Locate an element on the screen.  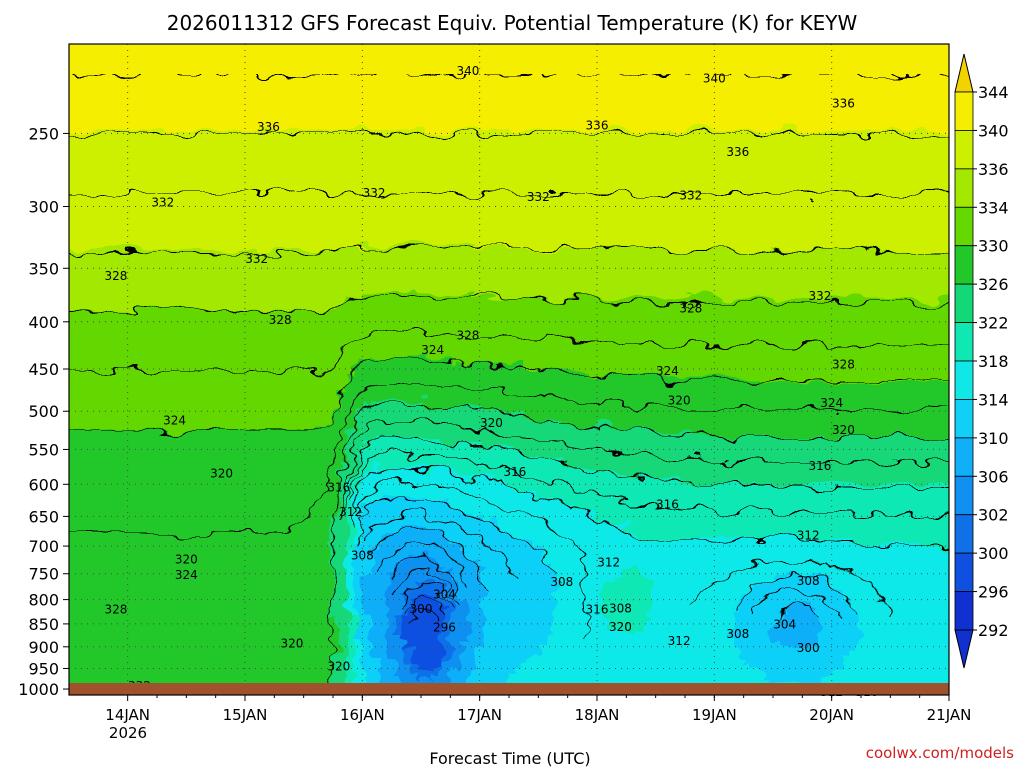
x-tick-label: 19JAN is located at coordinates (714, 715).